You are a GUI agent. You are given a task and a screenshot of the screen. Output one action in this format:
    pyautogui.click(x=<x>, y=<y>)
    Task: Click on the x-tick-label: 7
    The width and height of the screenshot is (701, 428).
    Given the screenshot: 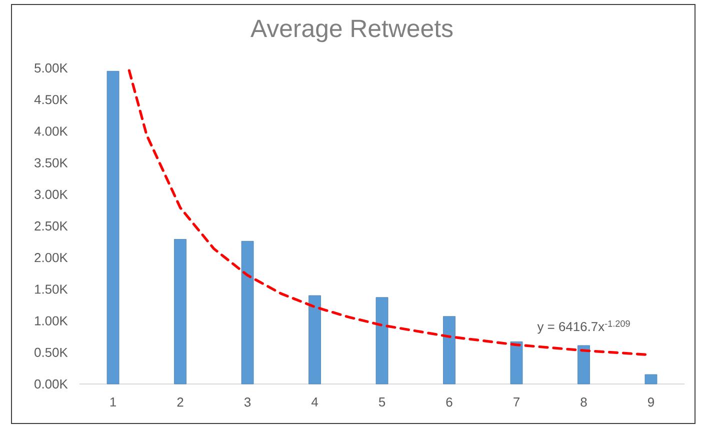 What is the action you would take?
    pyautogui.click(x=517, y=402)
    